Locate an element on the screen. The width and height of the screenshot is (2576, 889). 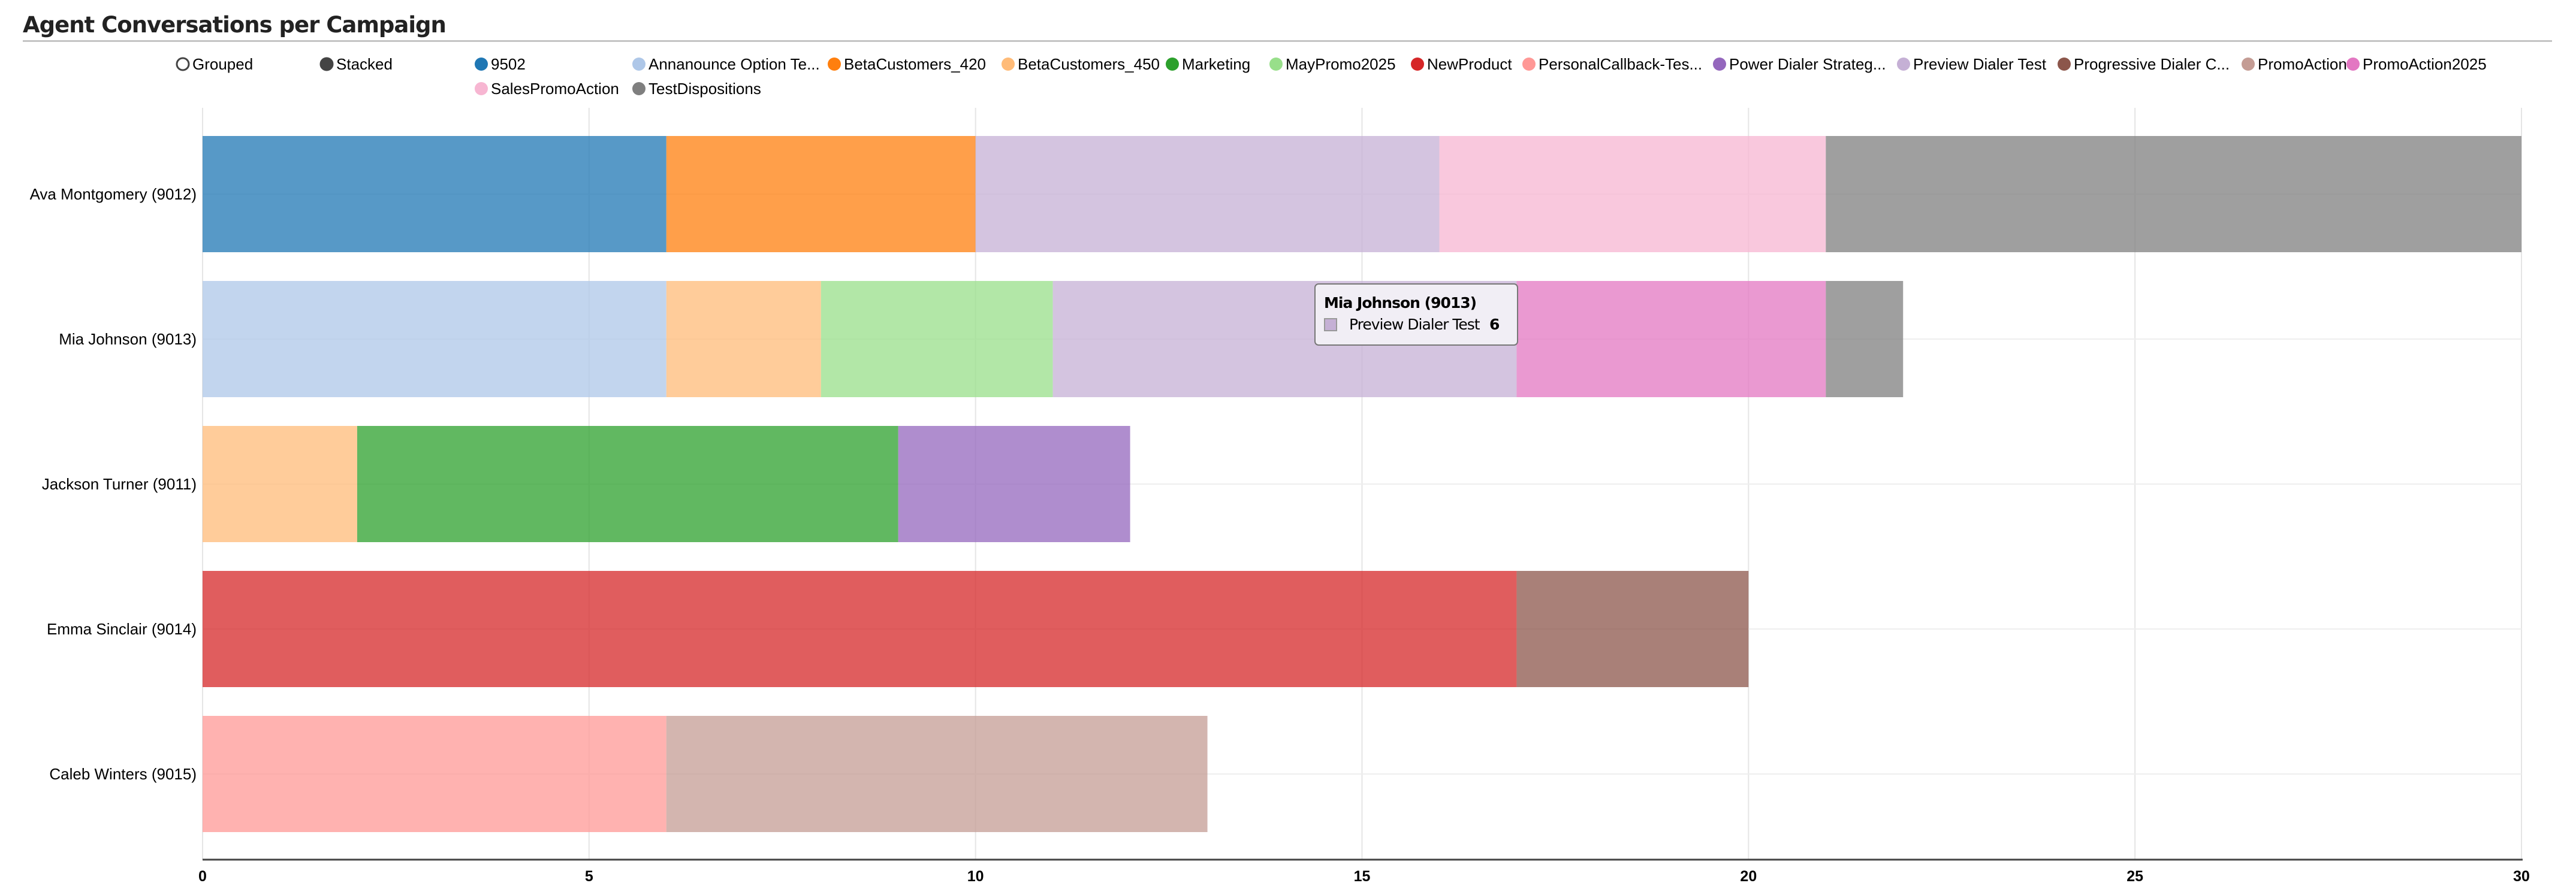
x-tick-label: 10 is located at coordinates (975, 876).